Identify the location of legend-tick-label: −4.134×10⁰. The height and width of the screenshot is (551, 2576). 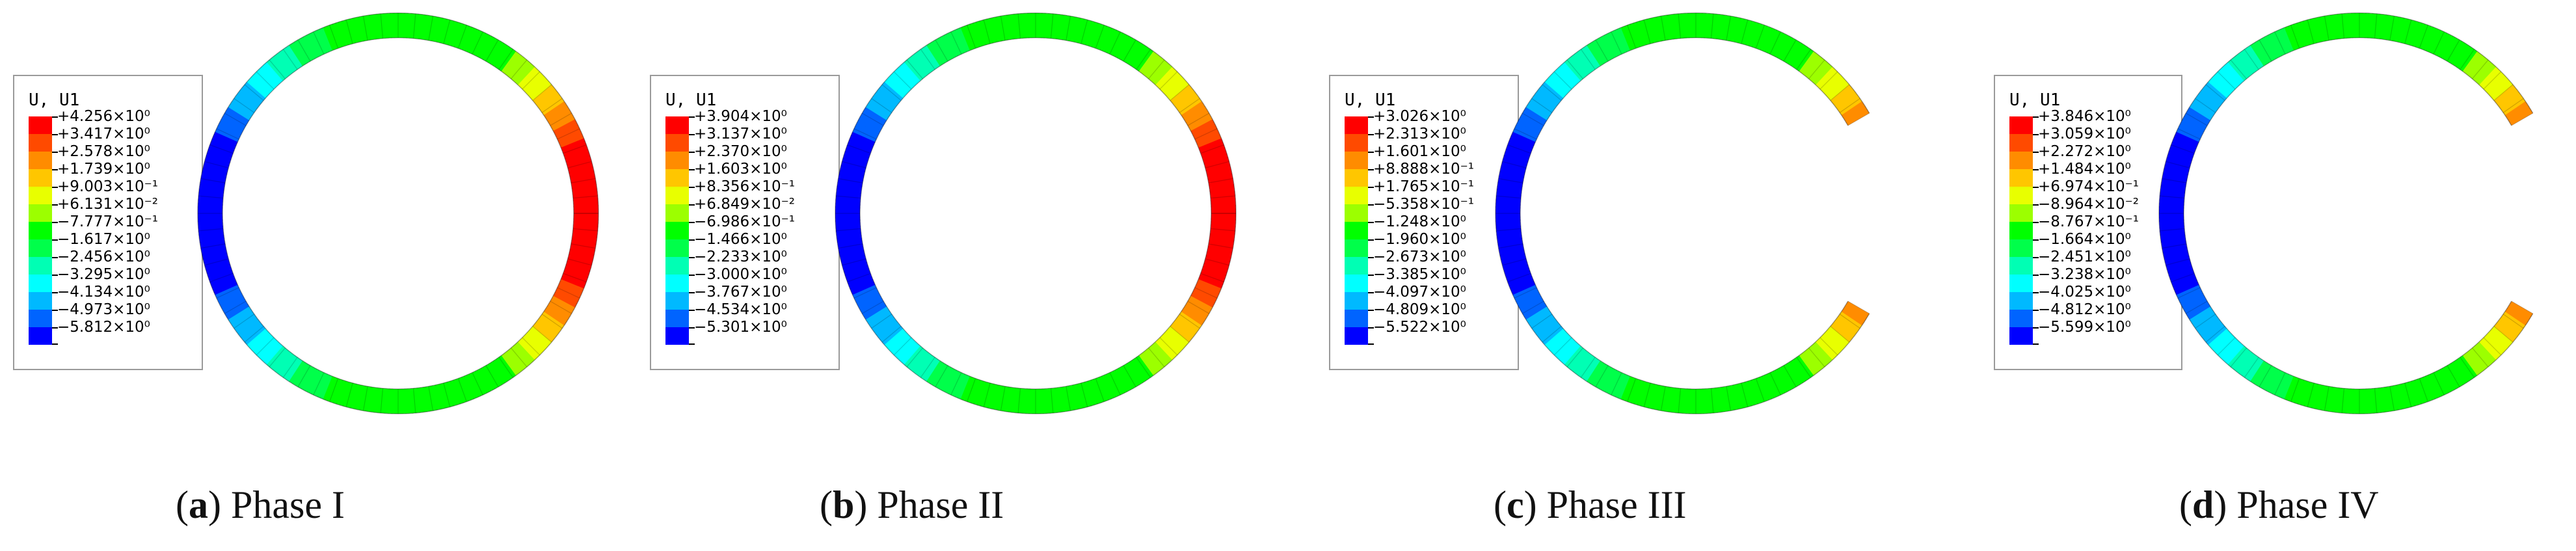
(103, 292).